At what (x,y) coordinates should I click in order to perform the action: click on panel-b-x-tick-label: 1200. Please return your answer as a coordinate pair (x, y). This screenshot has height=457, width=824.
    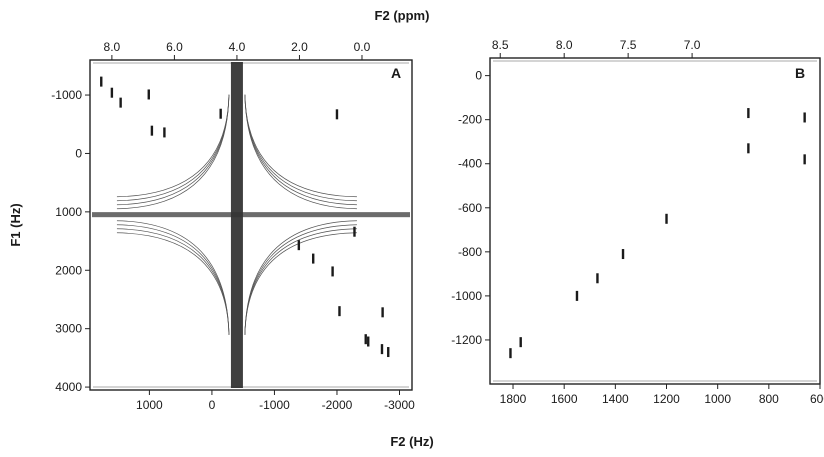
    Looking at the image, I should click on (666, 399).